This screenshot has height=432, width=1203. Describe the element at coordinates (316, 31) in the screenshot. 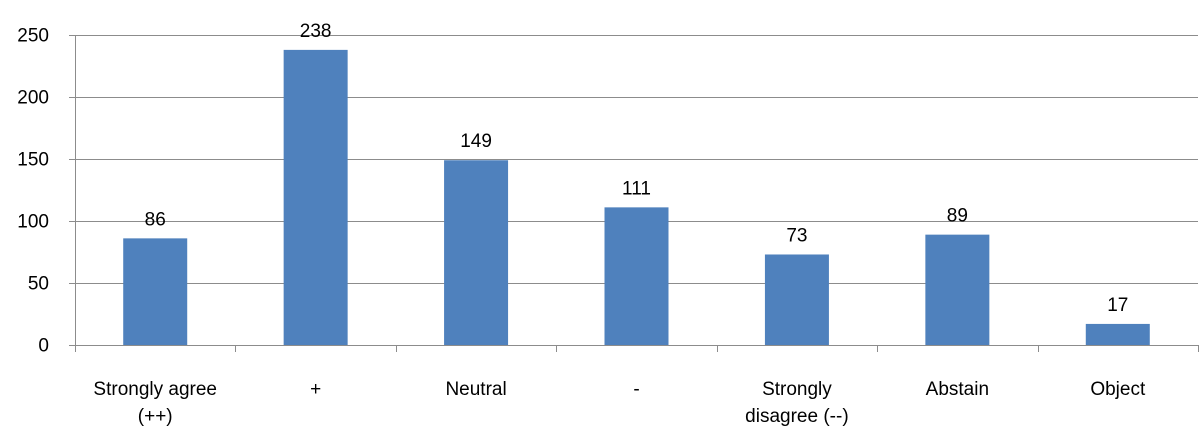

I see `data-label: 238` at that location.